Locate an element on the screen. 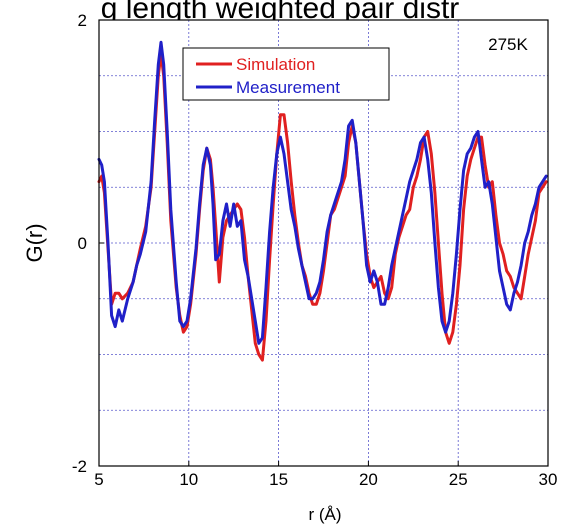 This screenshot has height=528, width=561. legend-box is located at coordinates (286, 74).